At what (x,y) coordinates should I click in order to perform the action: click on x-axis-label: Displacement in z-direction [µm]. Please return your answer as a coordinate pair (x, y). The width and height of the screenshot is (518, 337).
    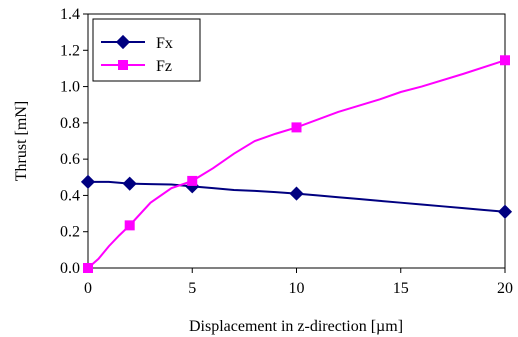
    Looking at the image, I should click on (296, 326).